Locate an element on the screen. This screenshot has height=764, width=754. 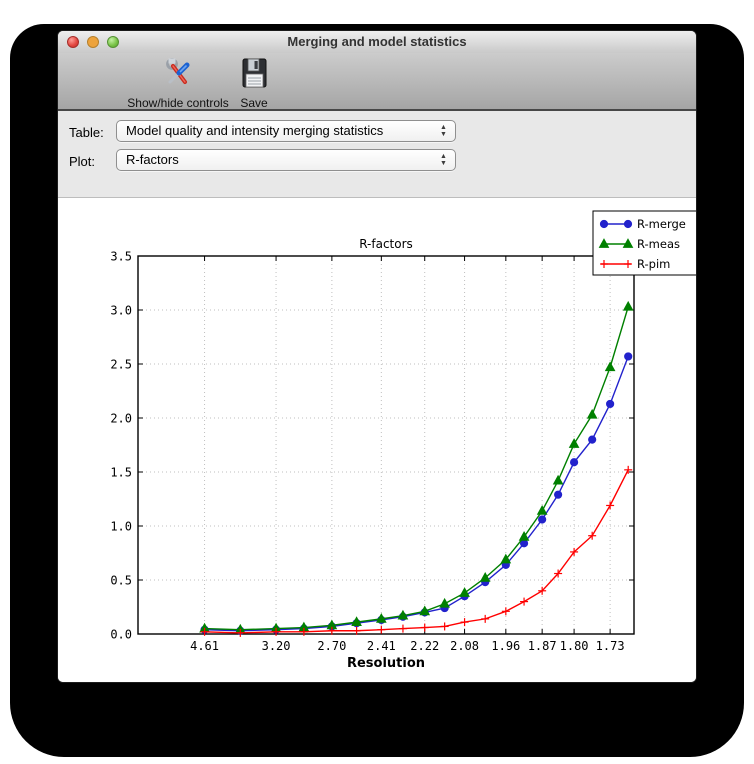
show-hide-controls-button: Show/hide controls is located at coordinates (178, 83).